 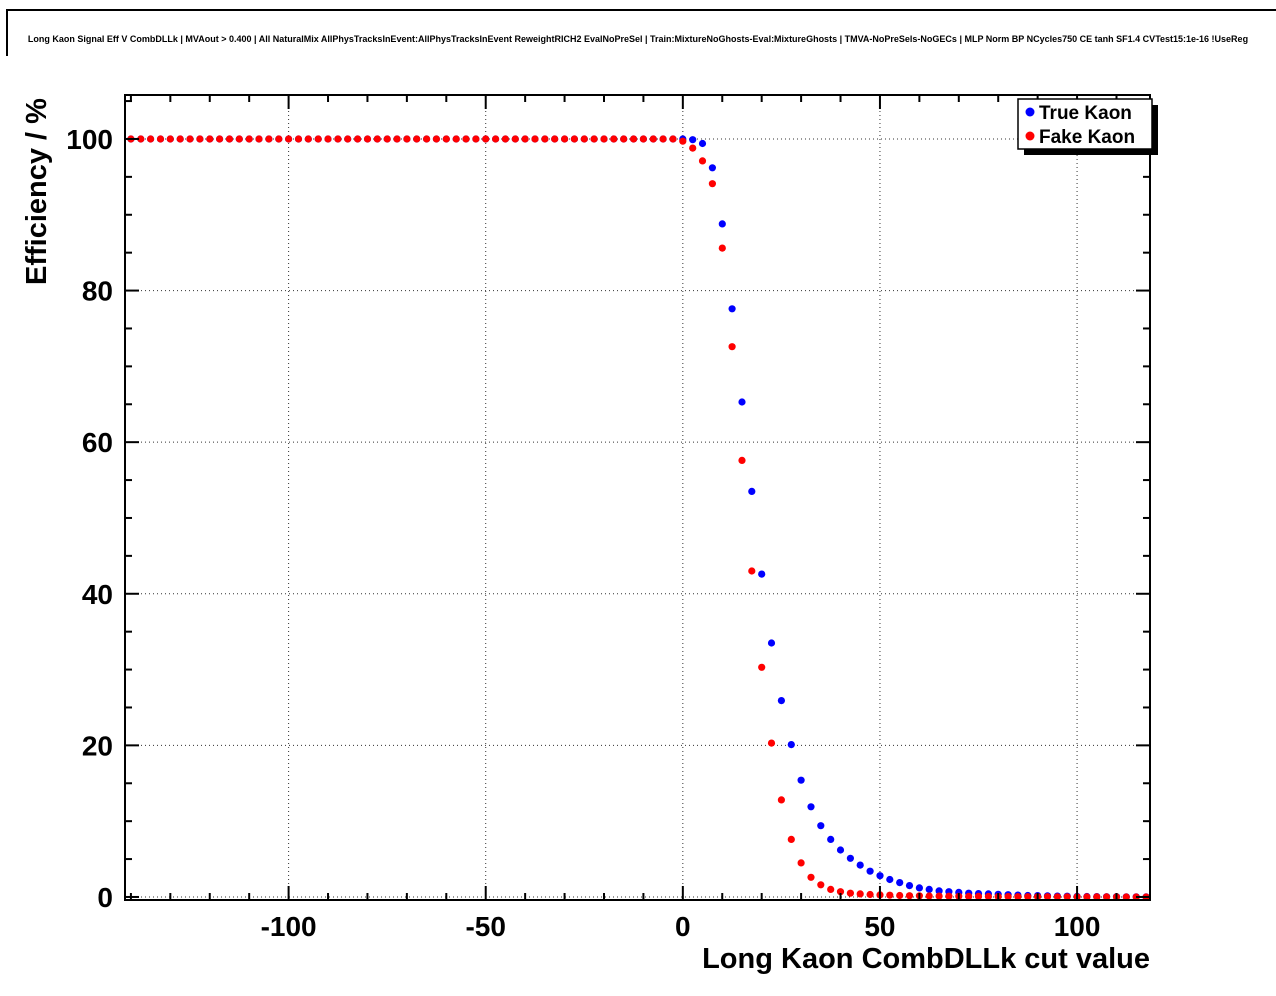 I want to click on svg-text: 80, so click(x=97, y=291).